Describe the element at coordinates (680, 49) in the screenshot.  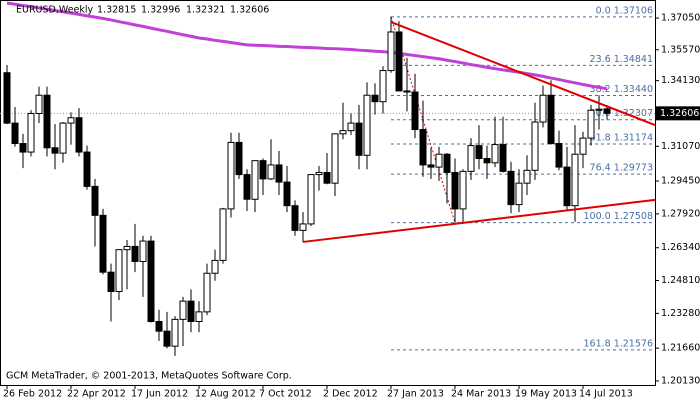
I see `y-tick-label: 1.35570` at that location.